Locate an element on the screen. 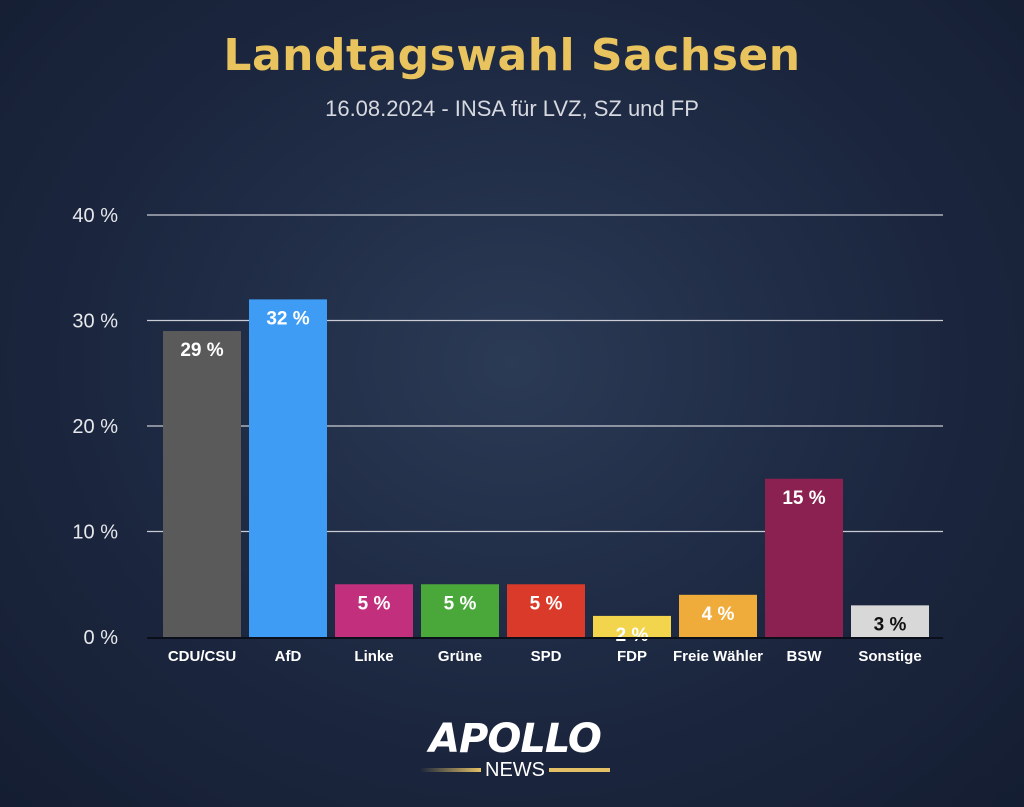 The width and height of the screenshot is (1024, 807). data-label: 4 % is located at coordinates (718, 614).